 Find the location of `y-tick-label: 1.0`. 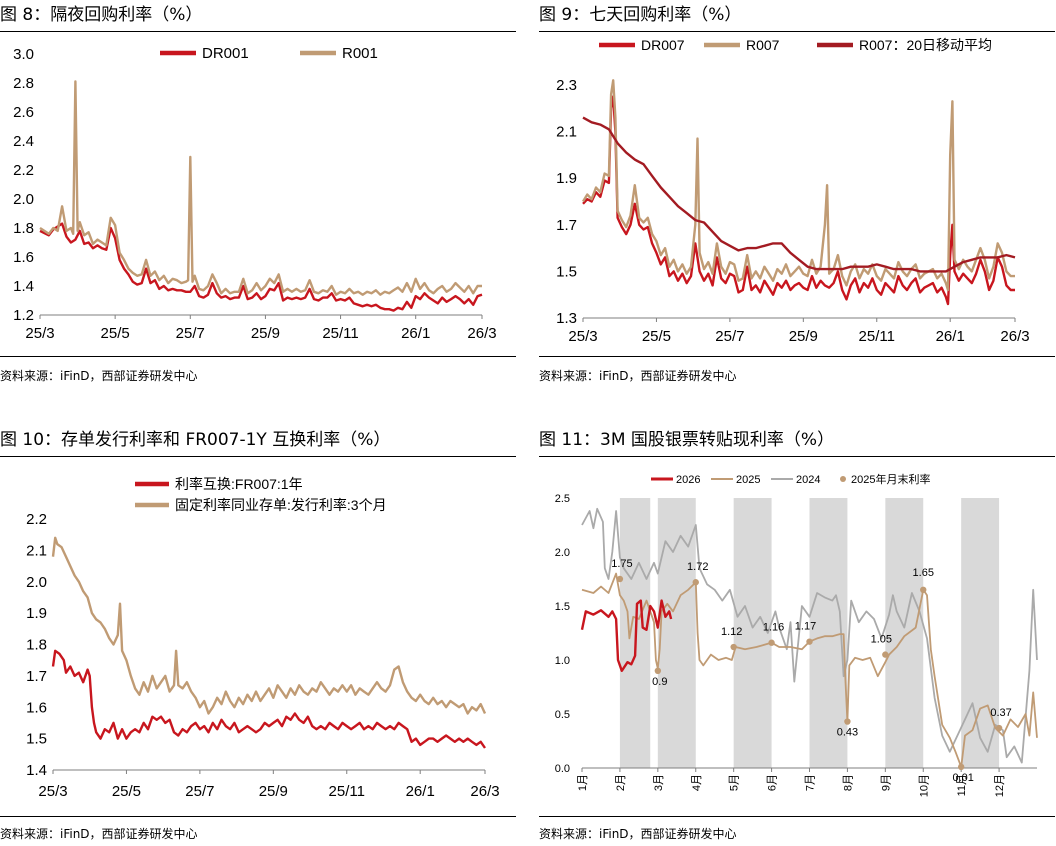

y-tick-label: 1.0 is located at coordinates (562, 661).